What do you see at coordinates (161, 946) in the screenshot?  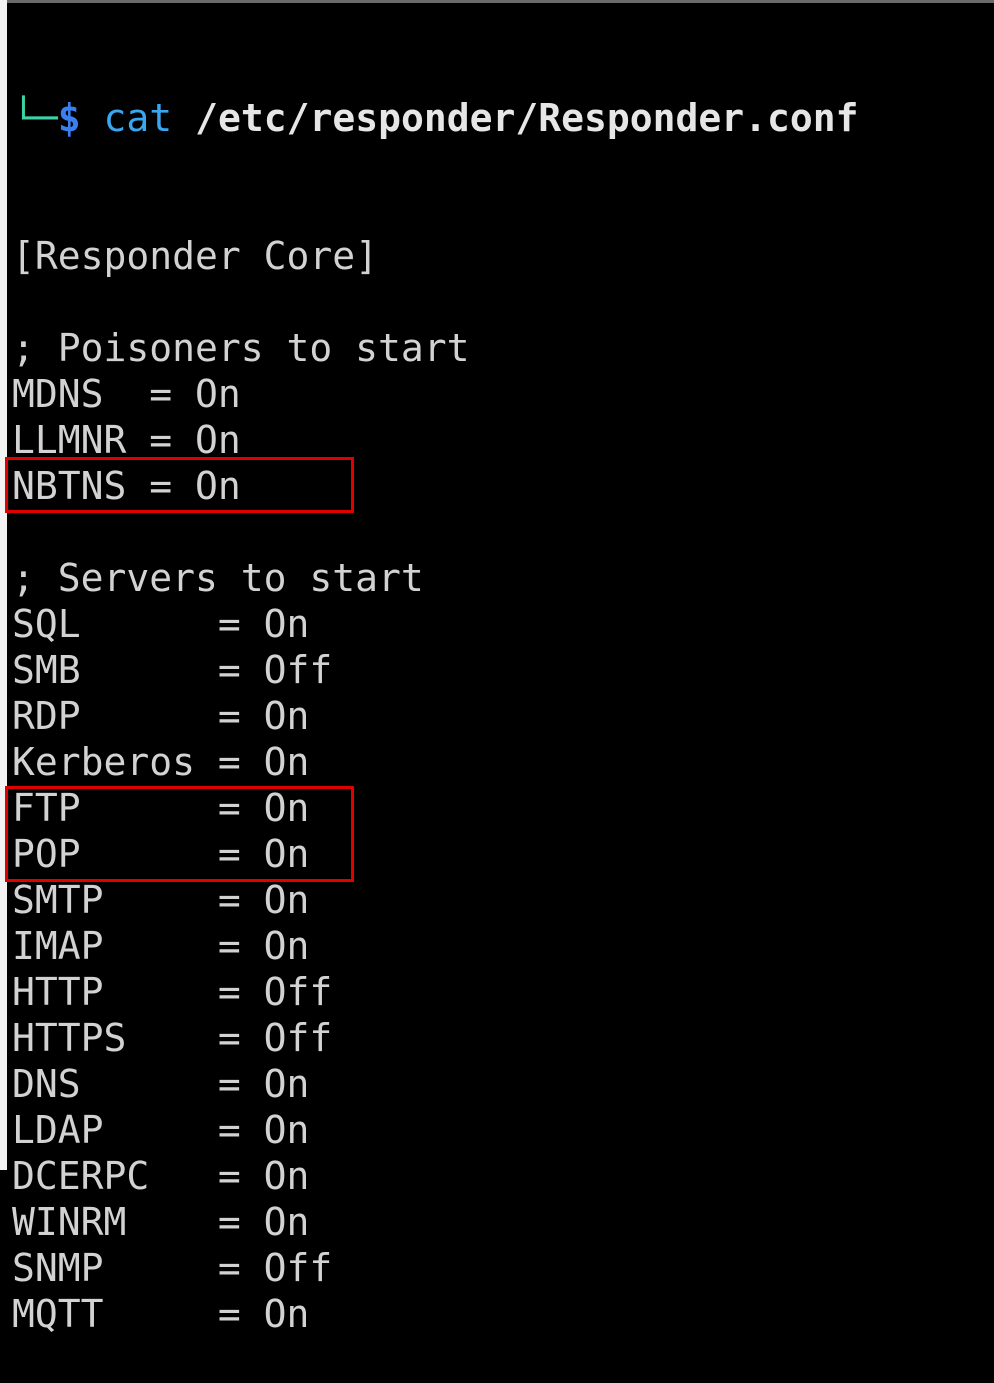 I see `config-entry: IMAP = On` at bounding box center [161, 946].